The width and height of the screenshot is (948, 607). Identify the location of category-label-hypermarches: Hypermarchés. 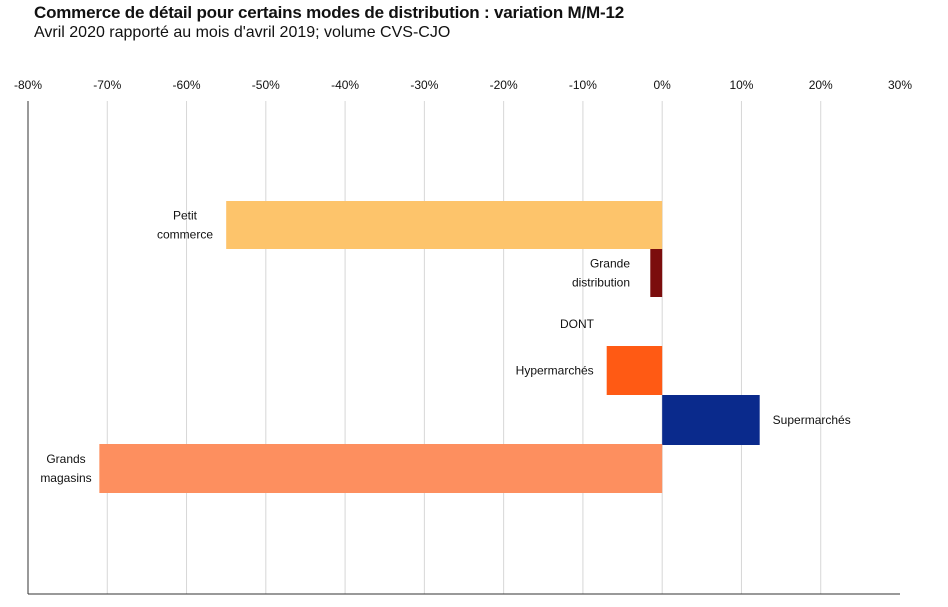
(555, 371).